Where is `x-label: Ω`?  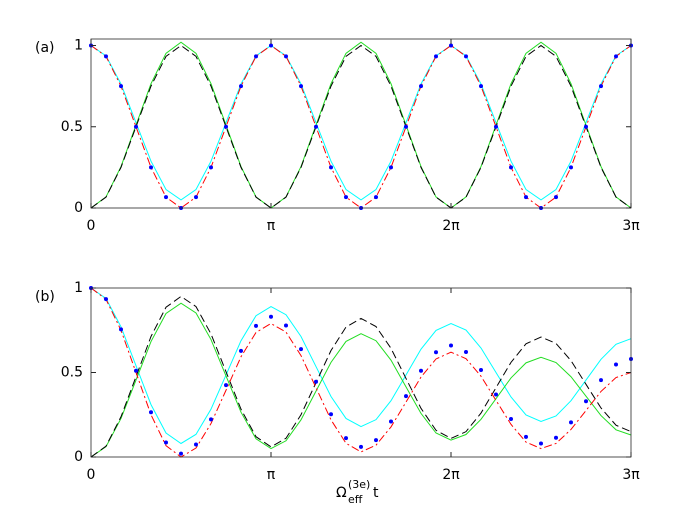 x-label: Ω is located at coordinates (341, 493).